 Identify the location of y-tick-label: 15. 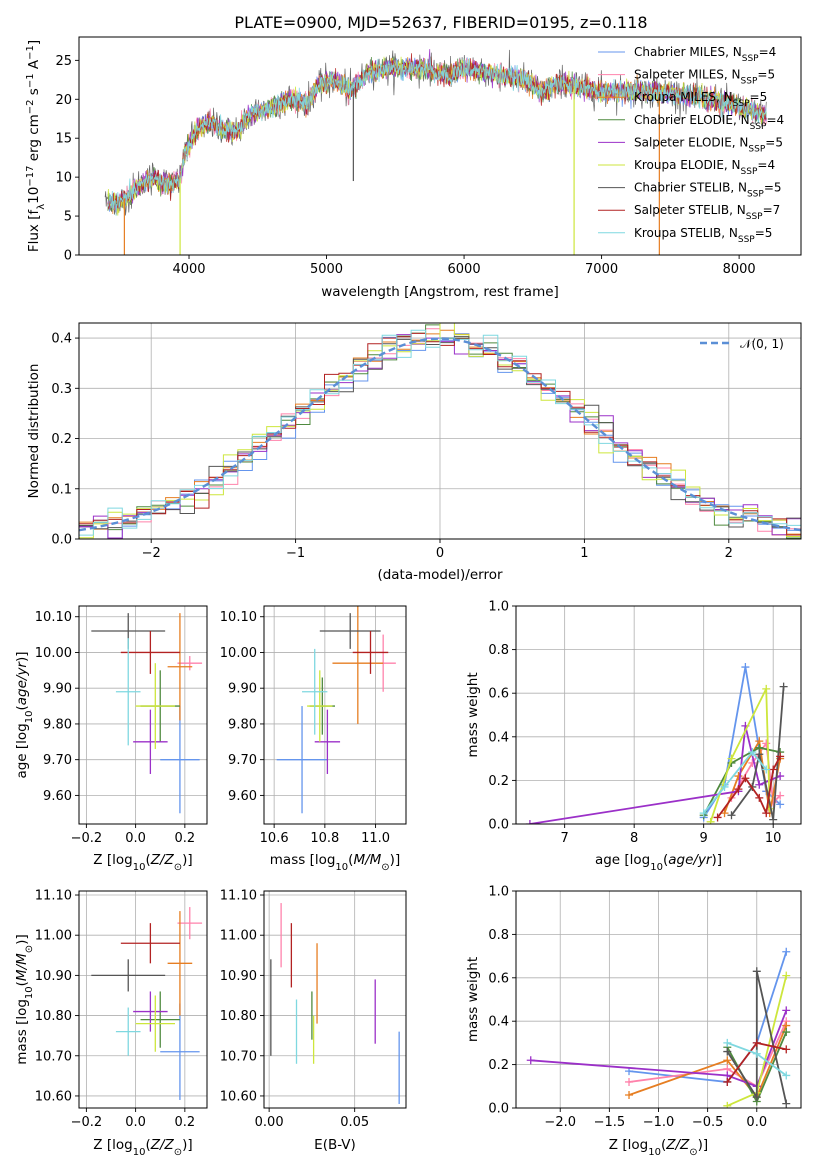
(63, 139).